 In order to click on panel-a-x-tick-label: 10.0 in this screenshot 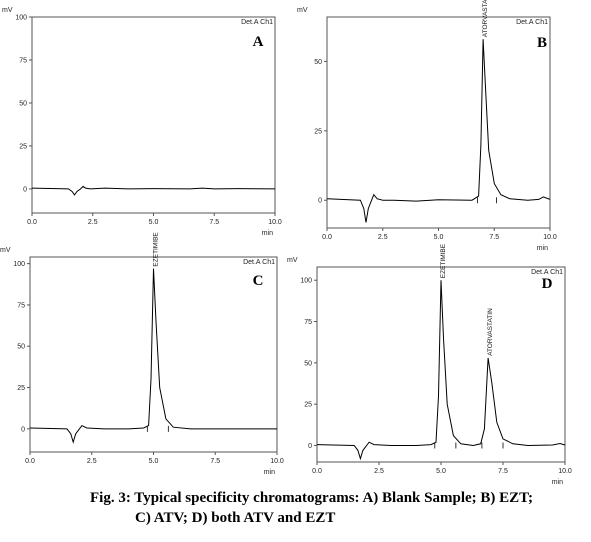, I will do `click(275, 222)`.